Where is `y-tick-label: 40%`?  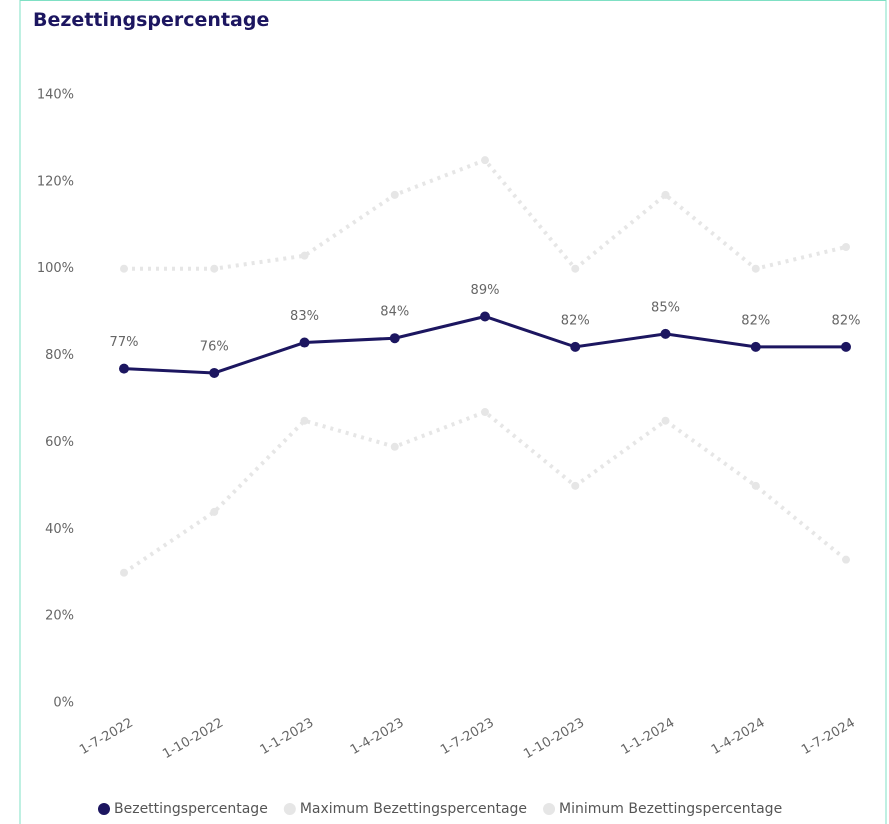
y-tick-label: 40% is located at coordinates (59, 529).